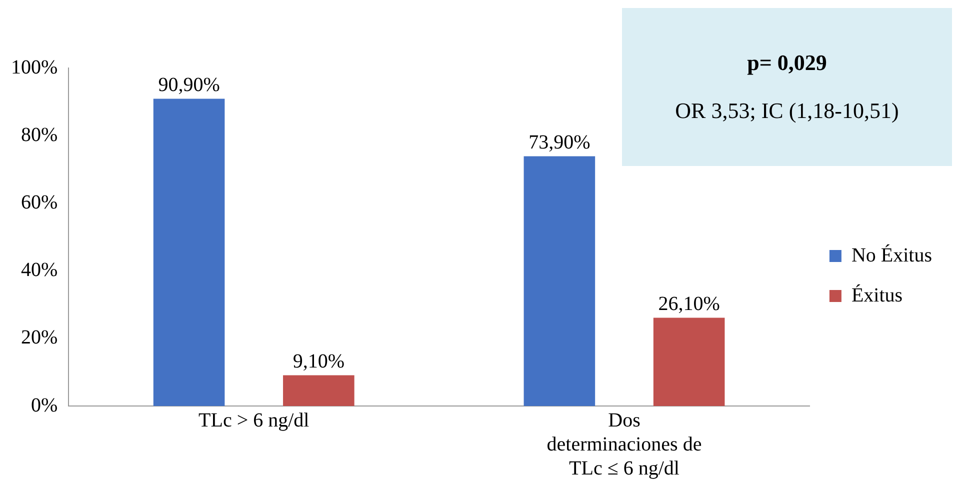 This screenshot has width=960, height=492. Describe the element at coordinates (254, 420) in the screenshot. I see `x-tick-label: TLc > 6 ng/dl` at that location.